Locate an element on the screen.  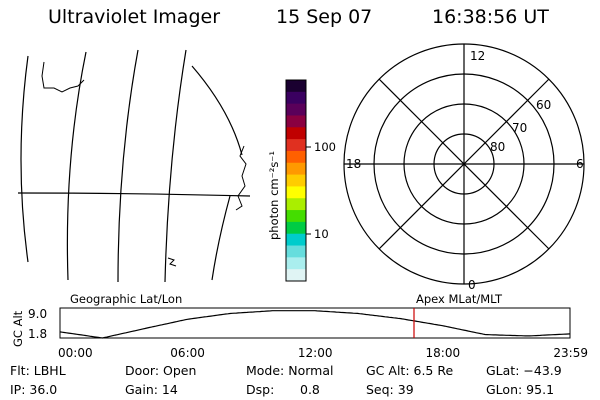
gc-alt-series-line is located at coordinates (315, 324).